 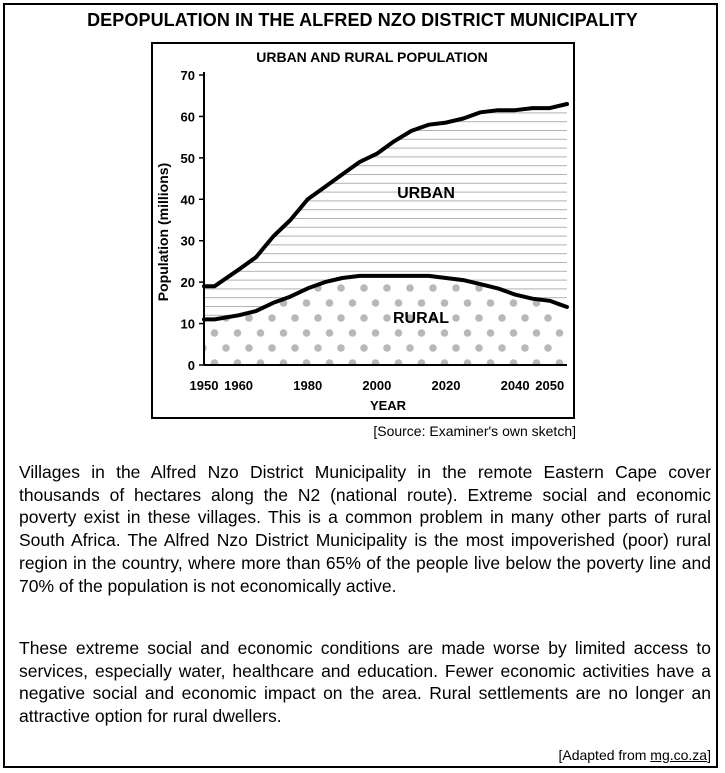 I want to click on urban-area, so click(x=385, y=212).